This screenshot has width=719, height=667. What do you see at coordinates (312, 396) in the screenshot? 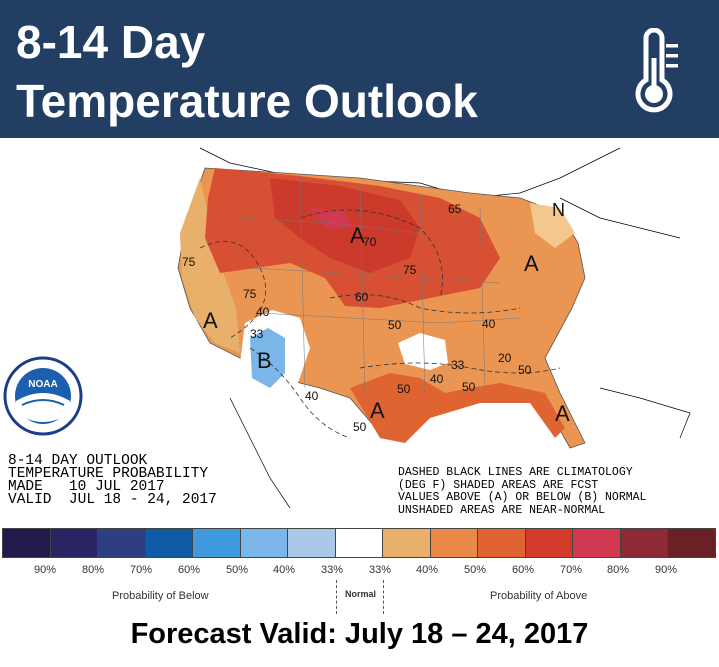
I see `contour-40-sw: 40` at bounding box center [312, 396].